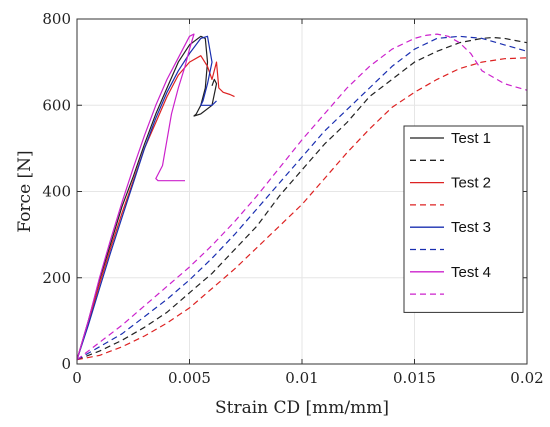 The height and width of the screenshot is (427, 550). Describe the element at coordinates (56, 278) in the screenshot. I see `y-tick-label: 200` at that location.